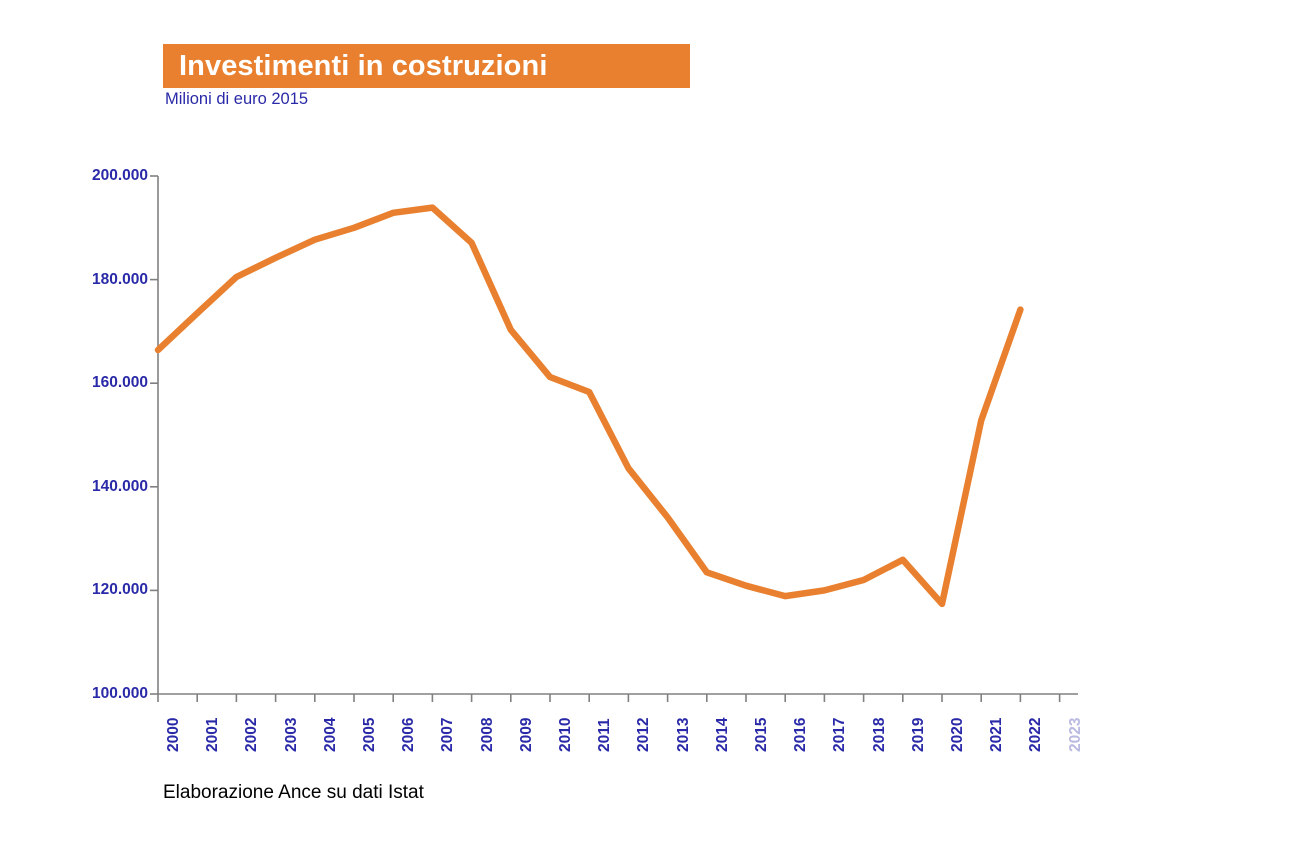 The image size is (1290, 856). What do you see at coordinates (1036, 734) in the screenshot?
I see `x-axis-tick-label: 2022` at bounding box center [1036, 734].